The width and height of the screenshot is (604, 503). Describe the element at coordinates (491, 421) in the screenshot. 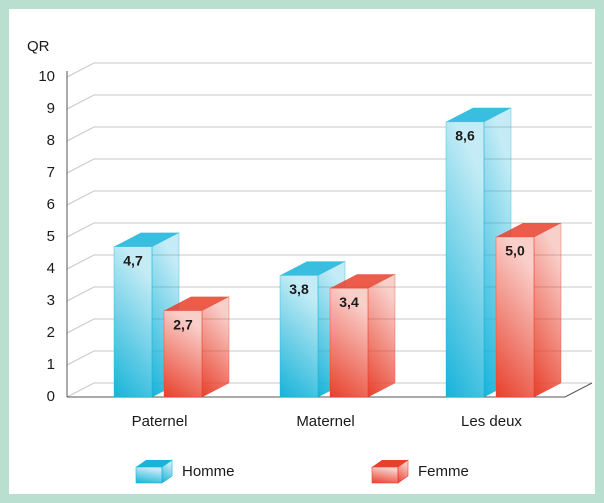

I see `x-tick-label: Les deux` at that location.